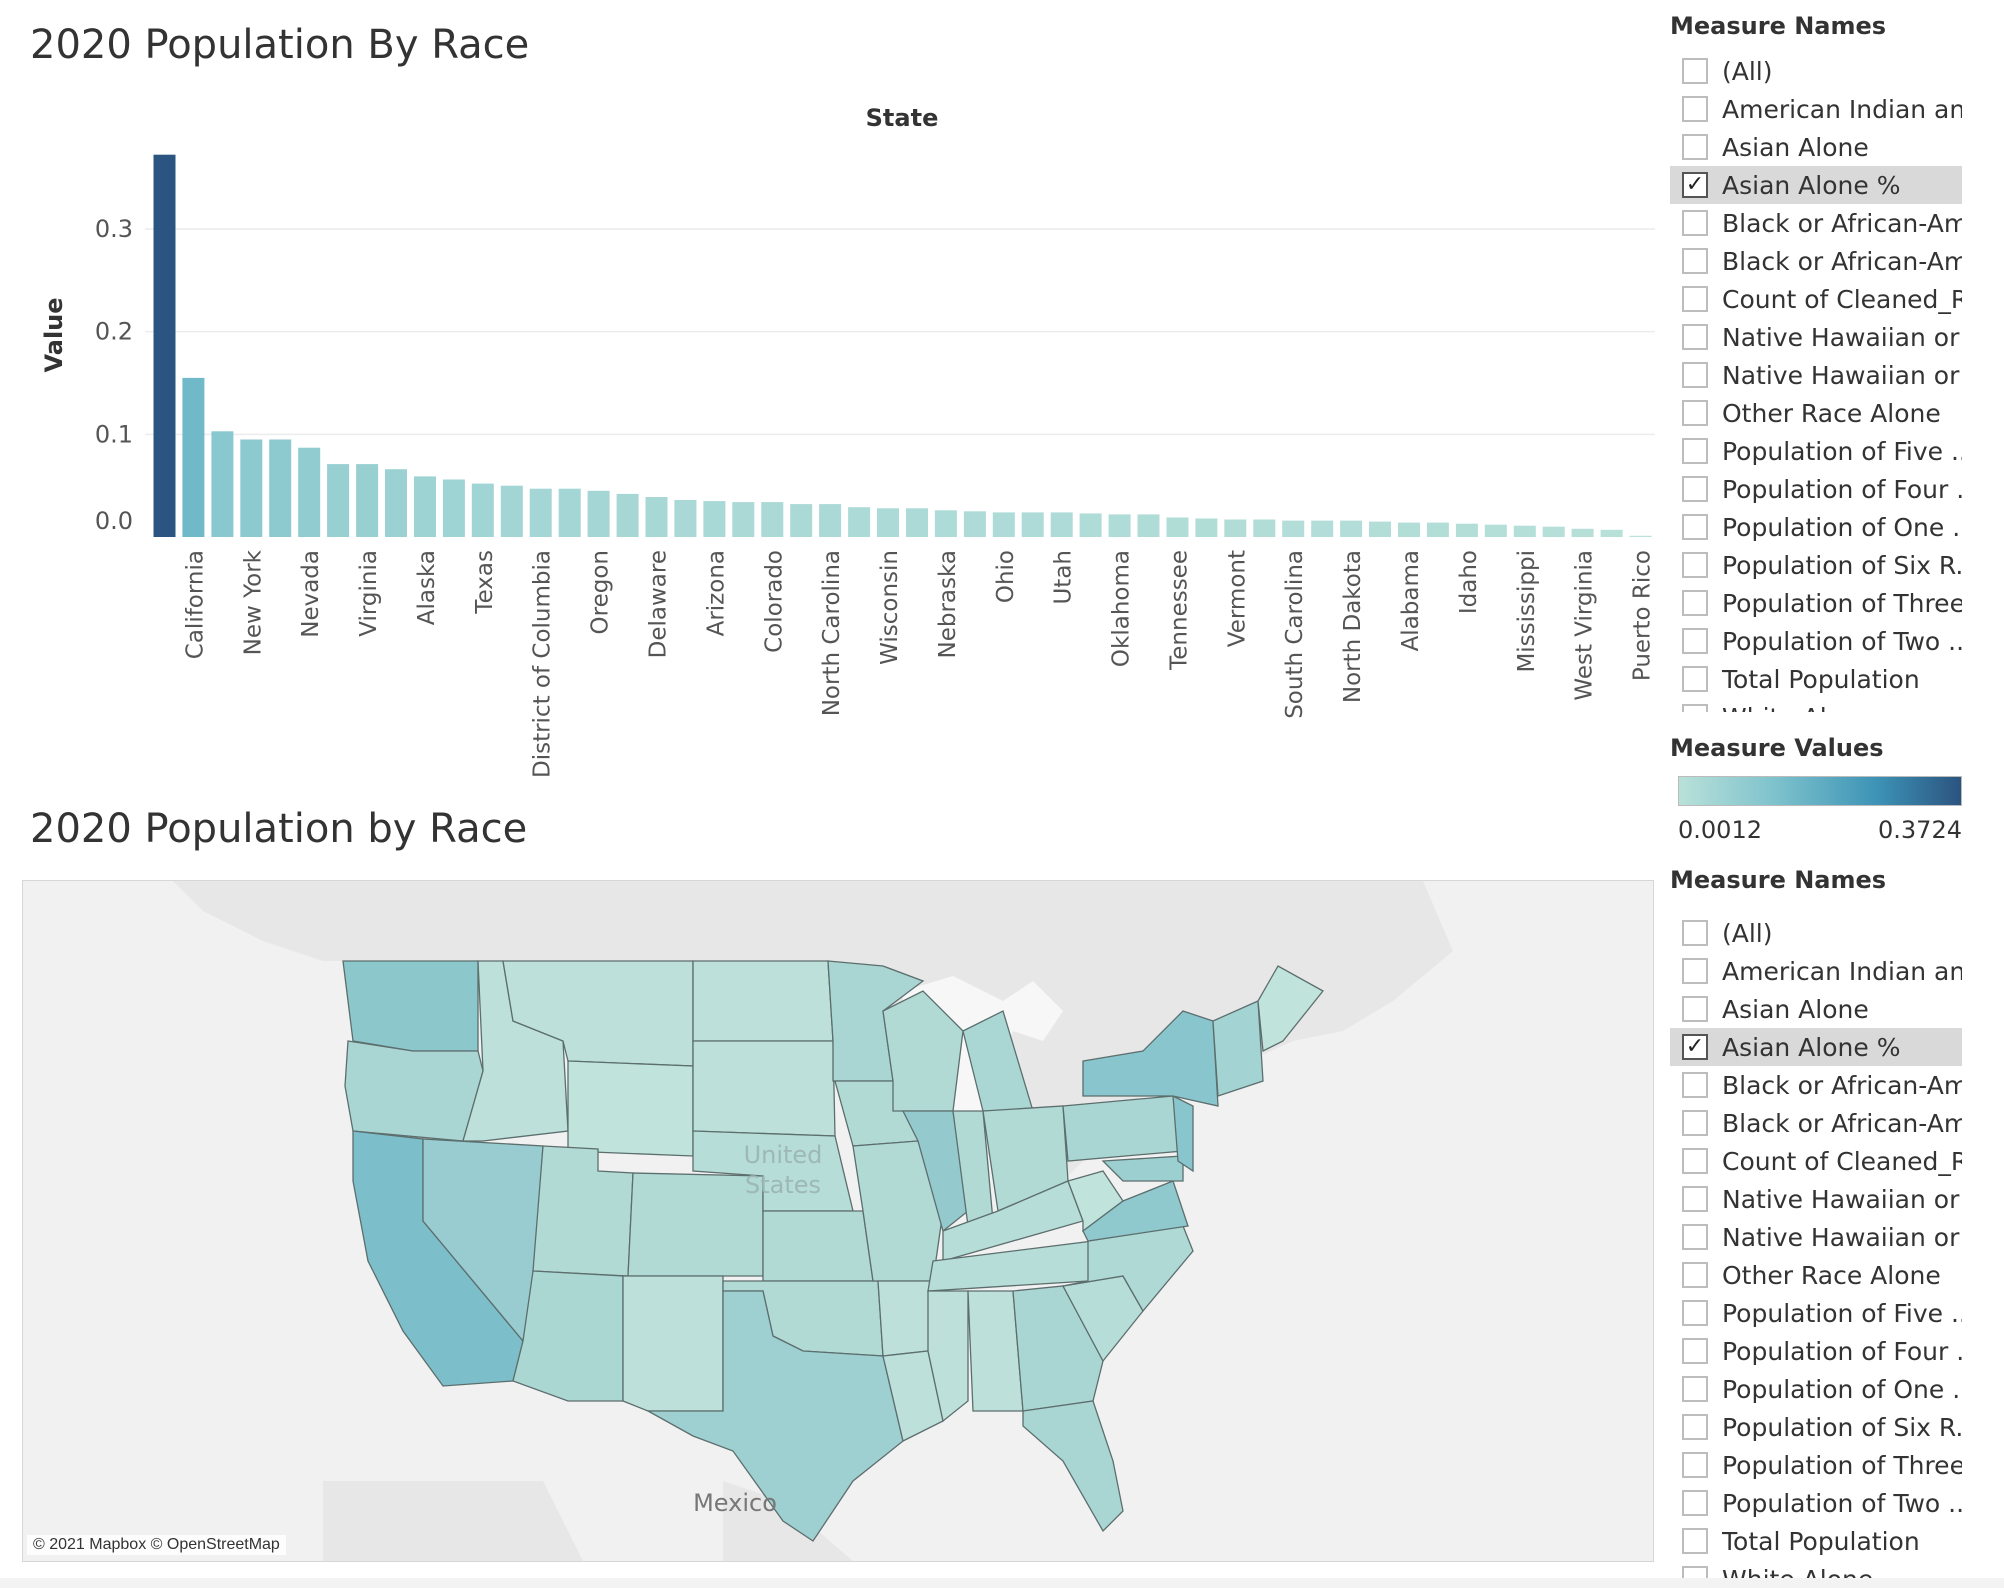 Image resolution: width=2004 pixels, height=1588 pixels. Describe the element at coordinates (1816, 705) in the screenshot. I see `filter-item: White Alone` at that location.